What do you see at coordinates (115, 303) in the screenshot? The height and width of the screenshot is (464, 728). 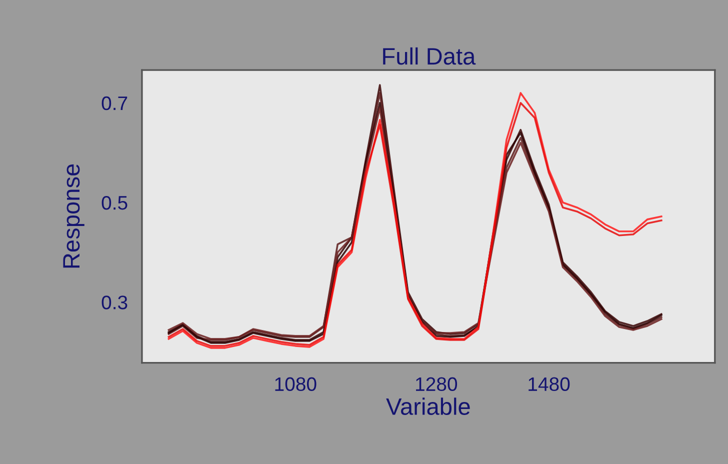 I see `y-tick-label: 0.3` at bounding box center [115, 303].